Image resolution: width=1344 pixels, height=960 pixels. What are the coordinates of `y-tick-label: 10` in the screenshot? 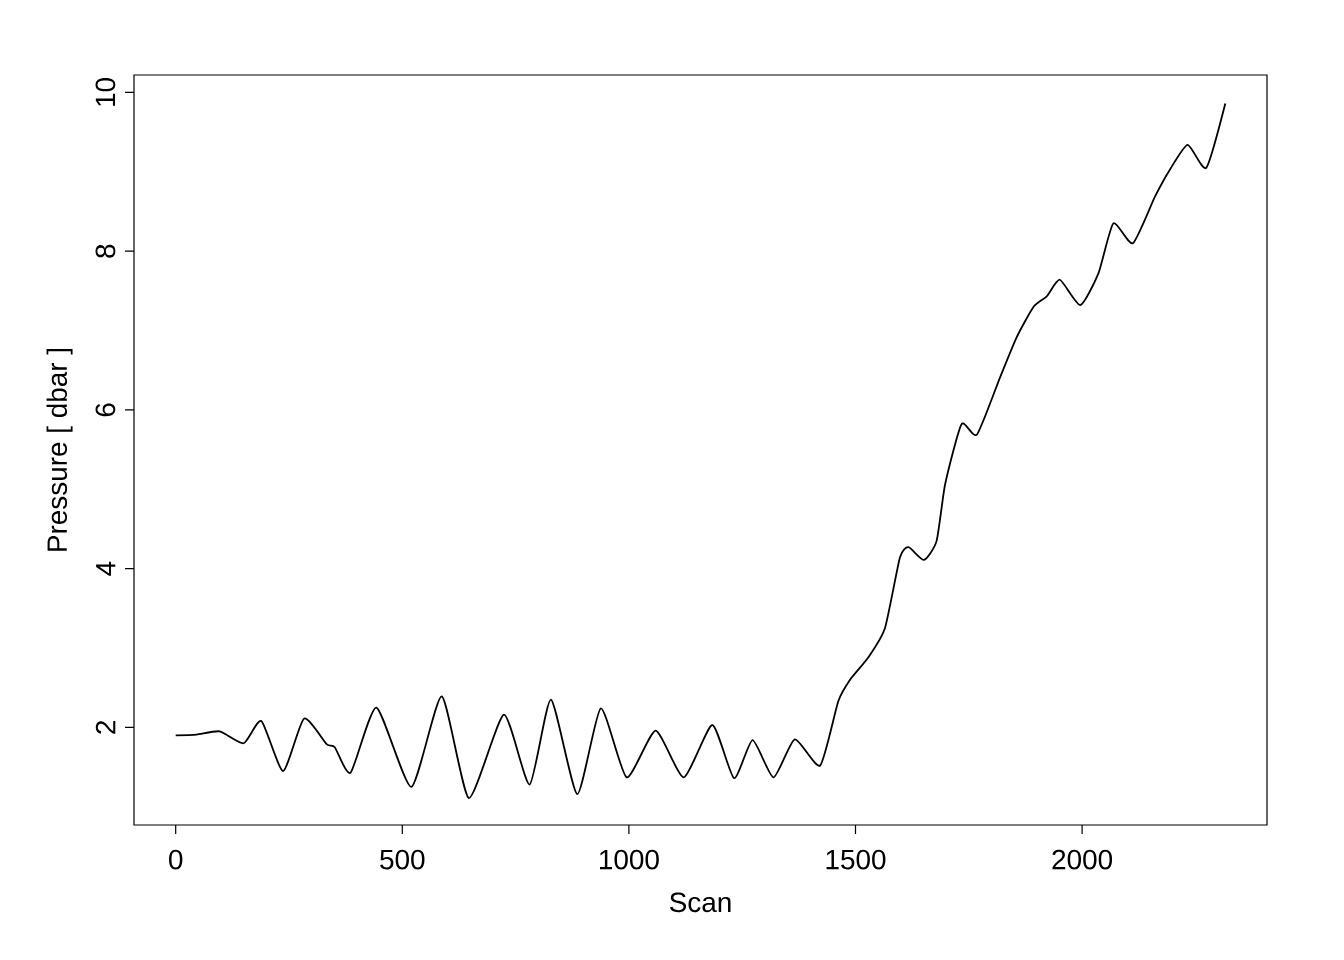 It's located at (105, 92).